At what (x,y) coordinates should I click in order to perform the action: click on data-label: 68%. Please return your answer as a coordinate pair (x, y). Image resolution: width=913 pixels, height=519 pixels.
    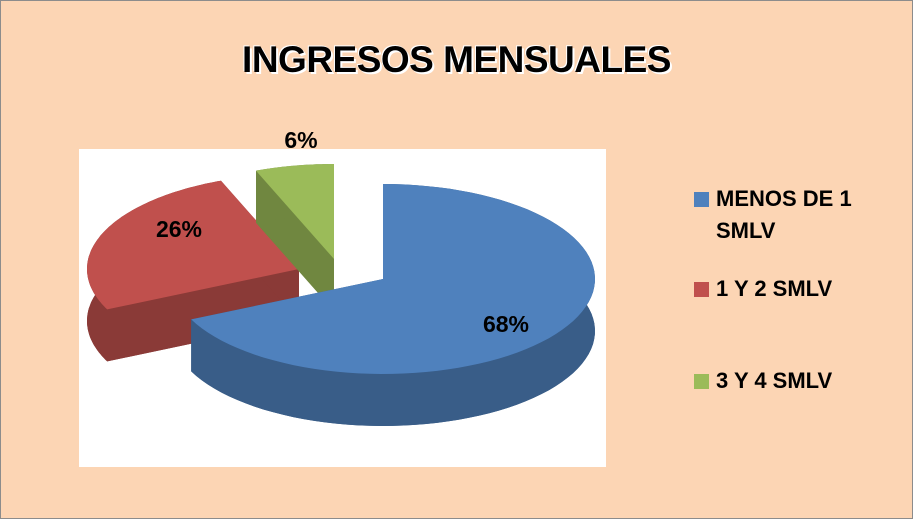
    Looking at the image, I should click on (506, 324).